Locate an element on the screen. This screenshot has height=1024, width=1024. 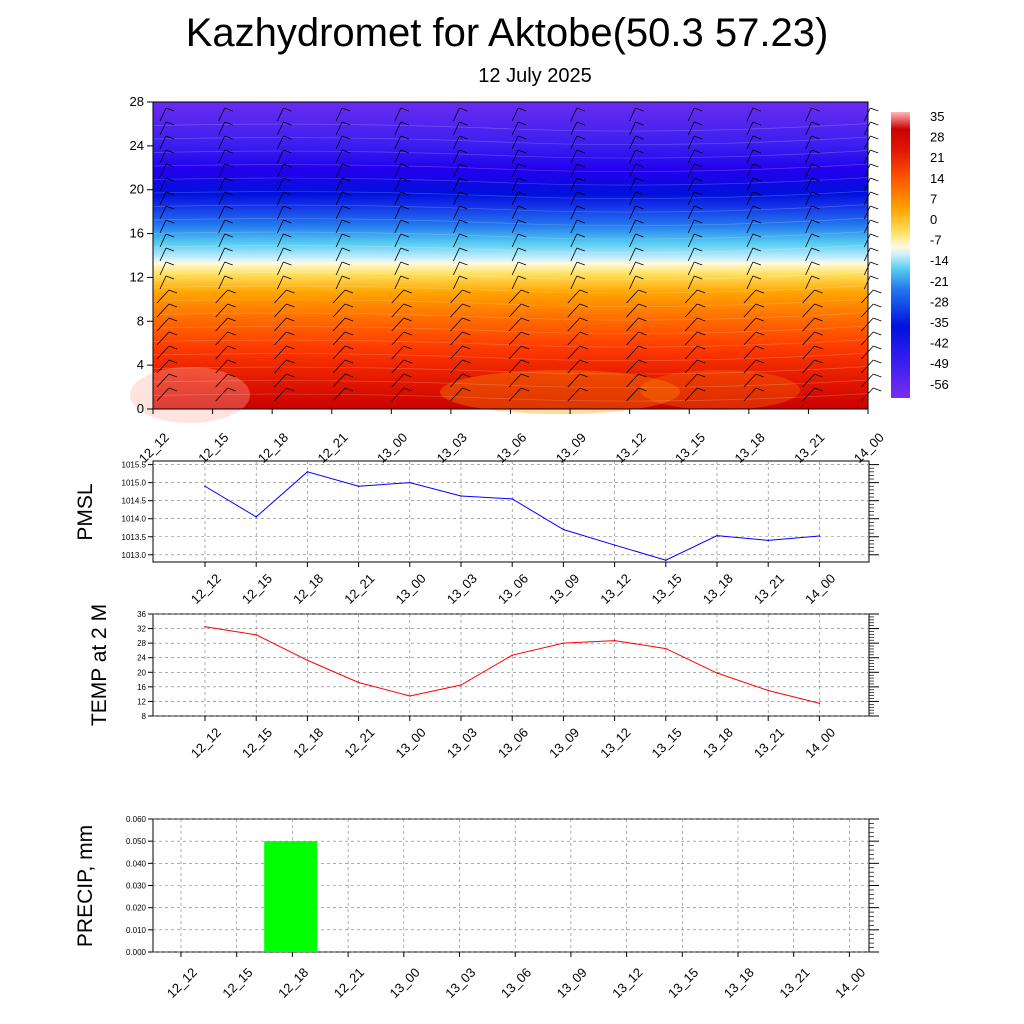
colorbar-label: -14 is located at coordinates (939, 260).